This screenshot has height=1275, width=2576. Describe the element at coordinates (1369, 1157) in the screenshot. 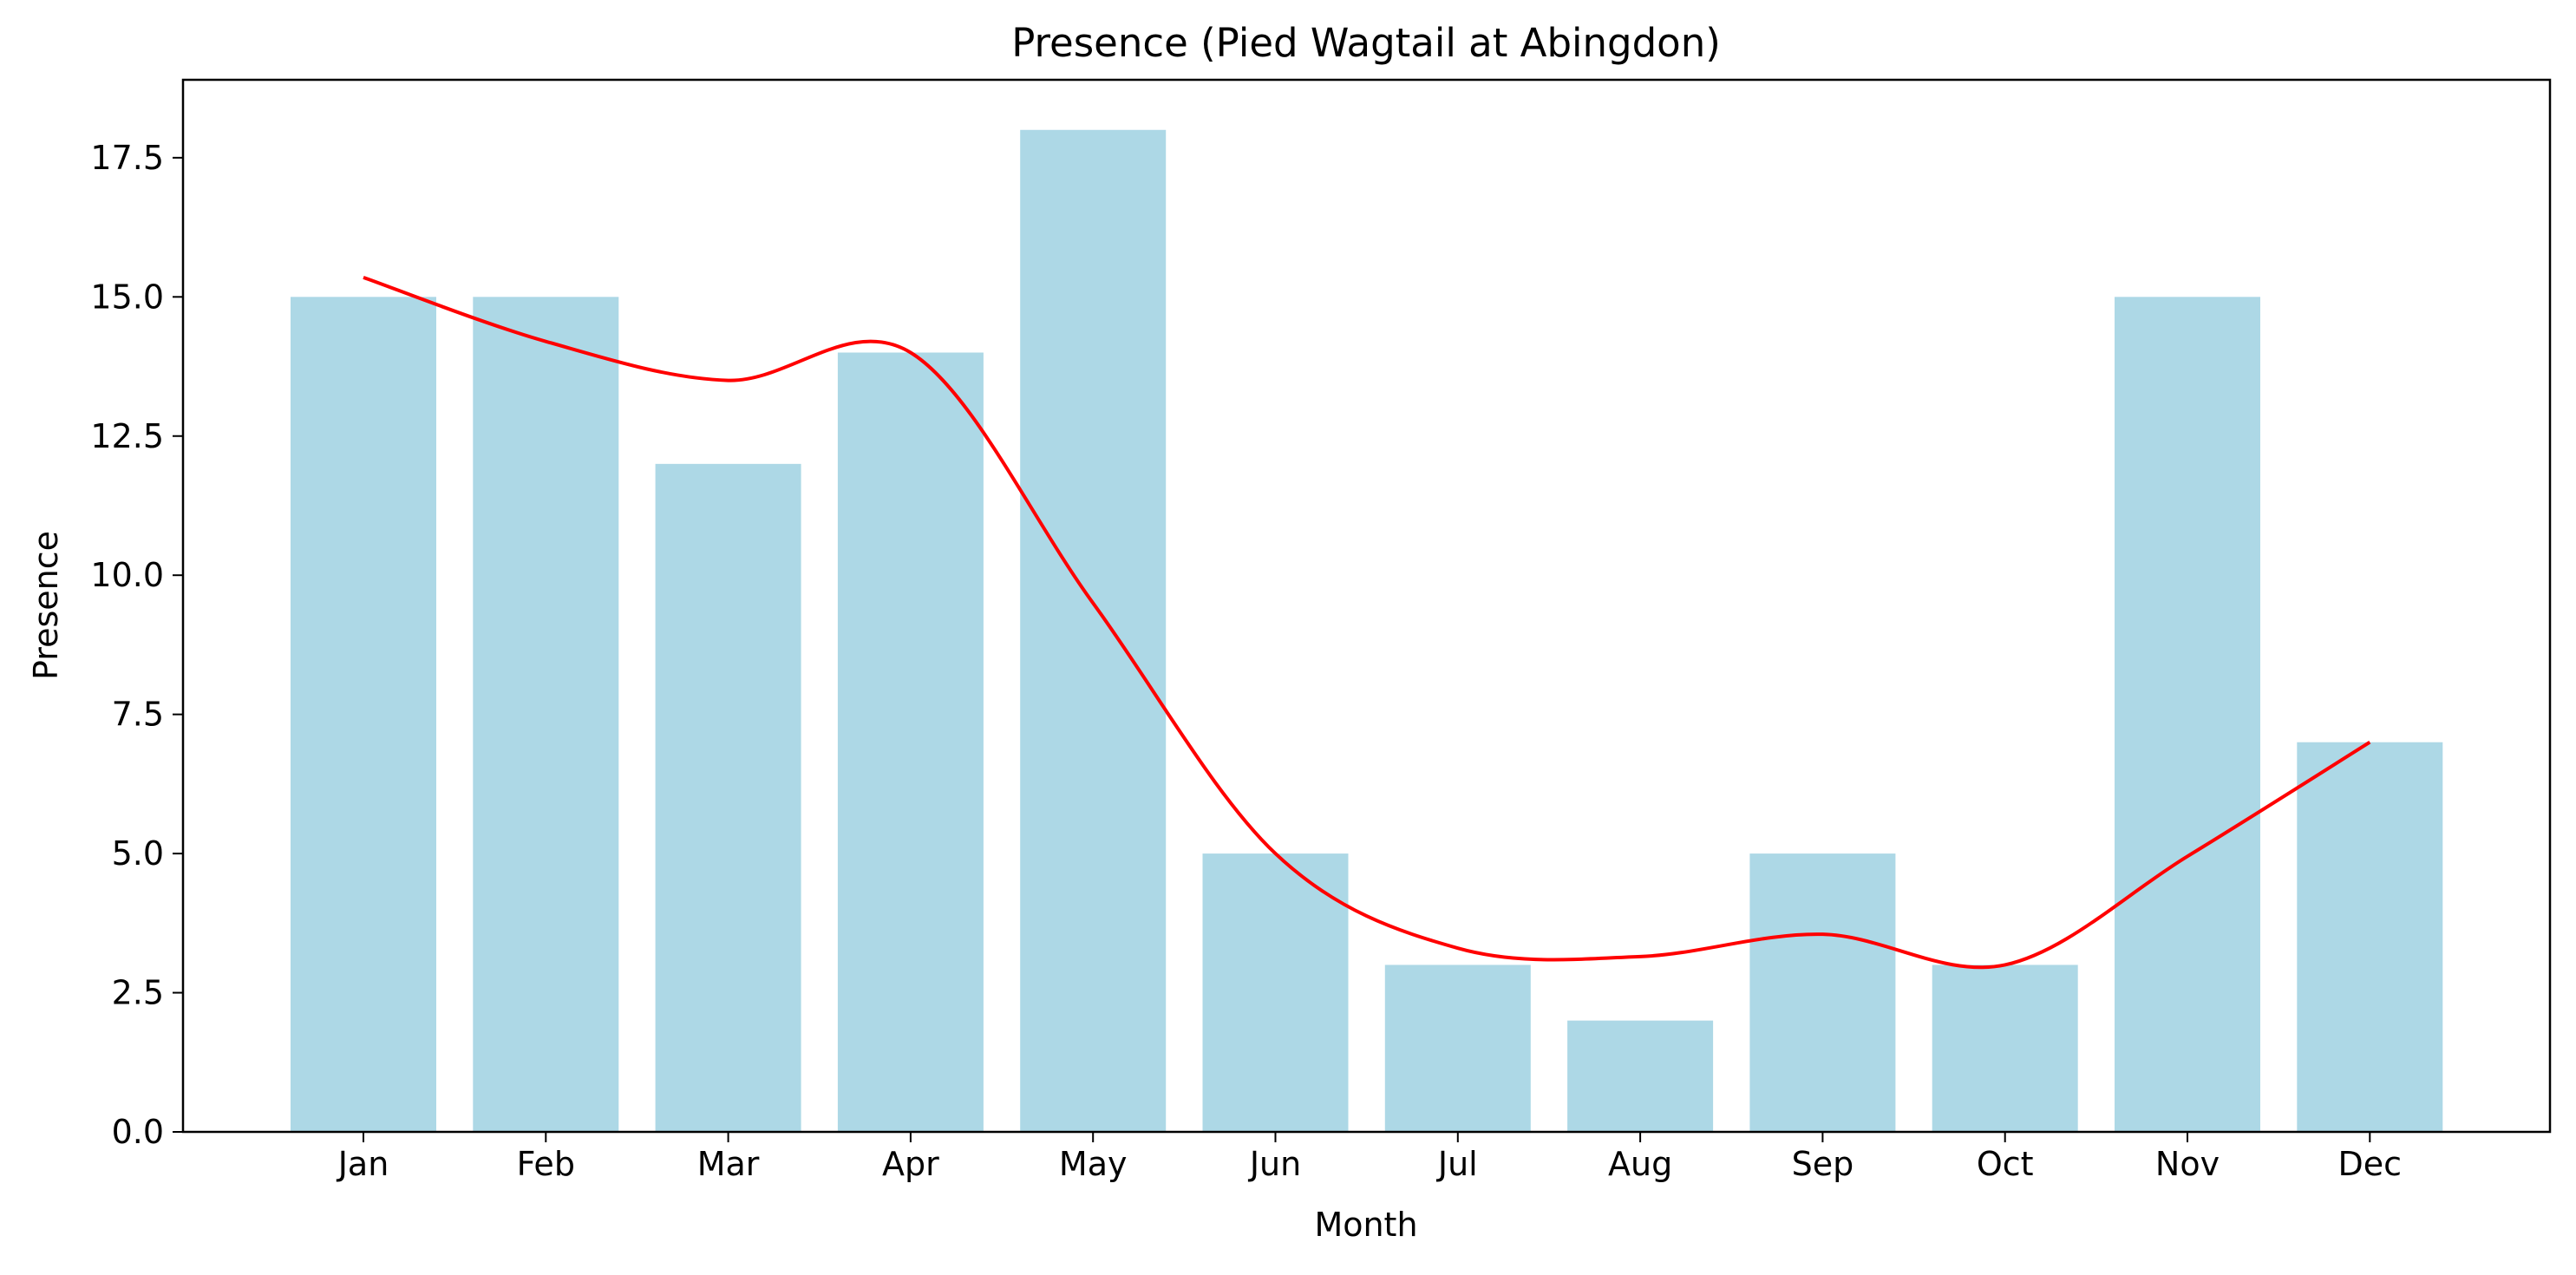

I see `x-axis-ticks: Jan Feb Mar Apr May Jun Jul Aug Sep Oct Nov Dec` at that location.